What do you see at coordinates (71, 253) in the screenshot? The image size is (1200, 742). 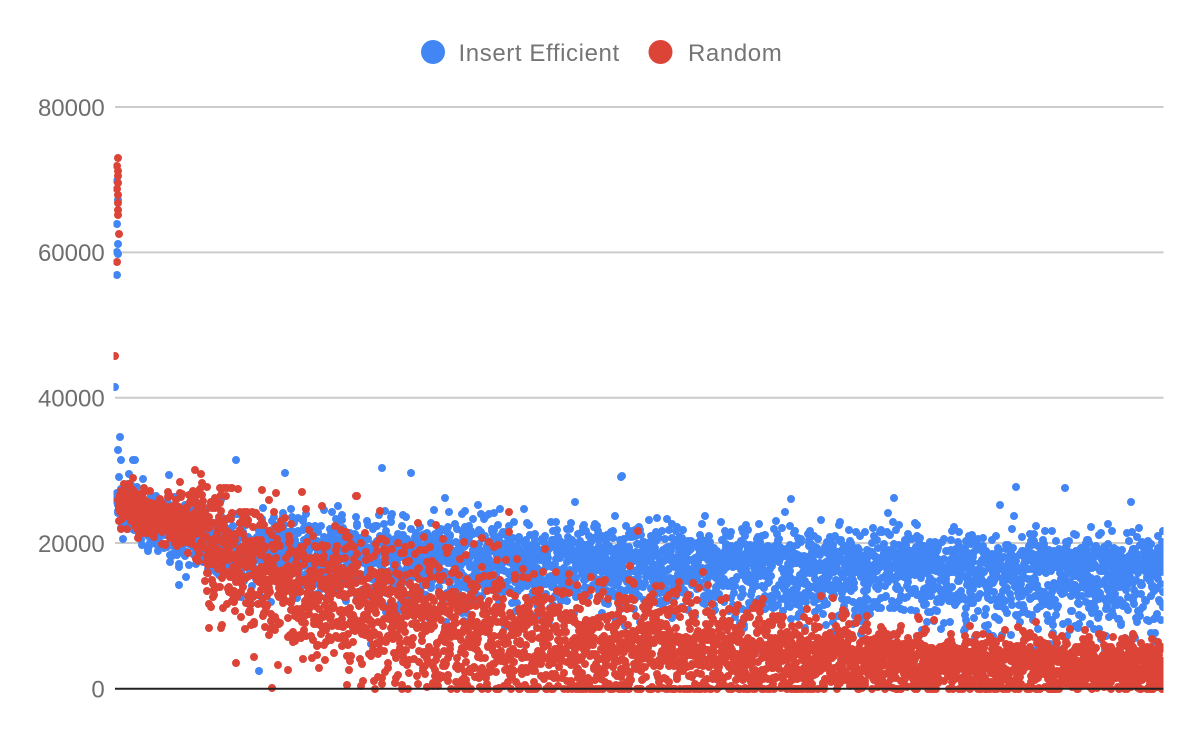 I see `svg-text: 60000` at bounding box center [71, 253].